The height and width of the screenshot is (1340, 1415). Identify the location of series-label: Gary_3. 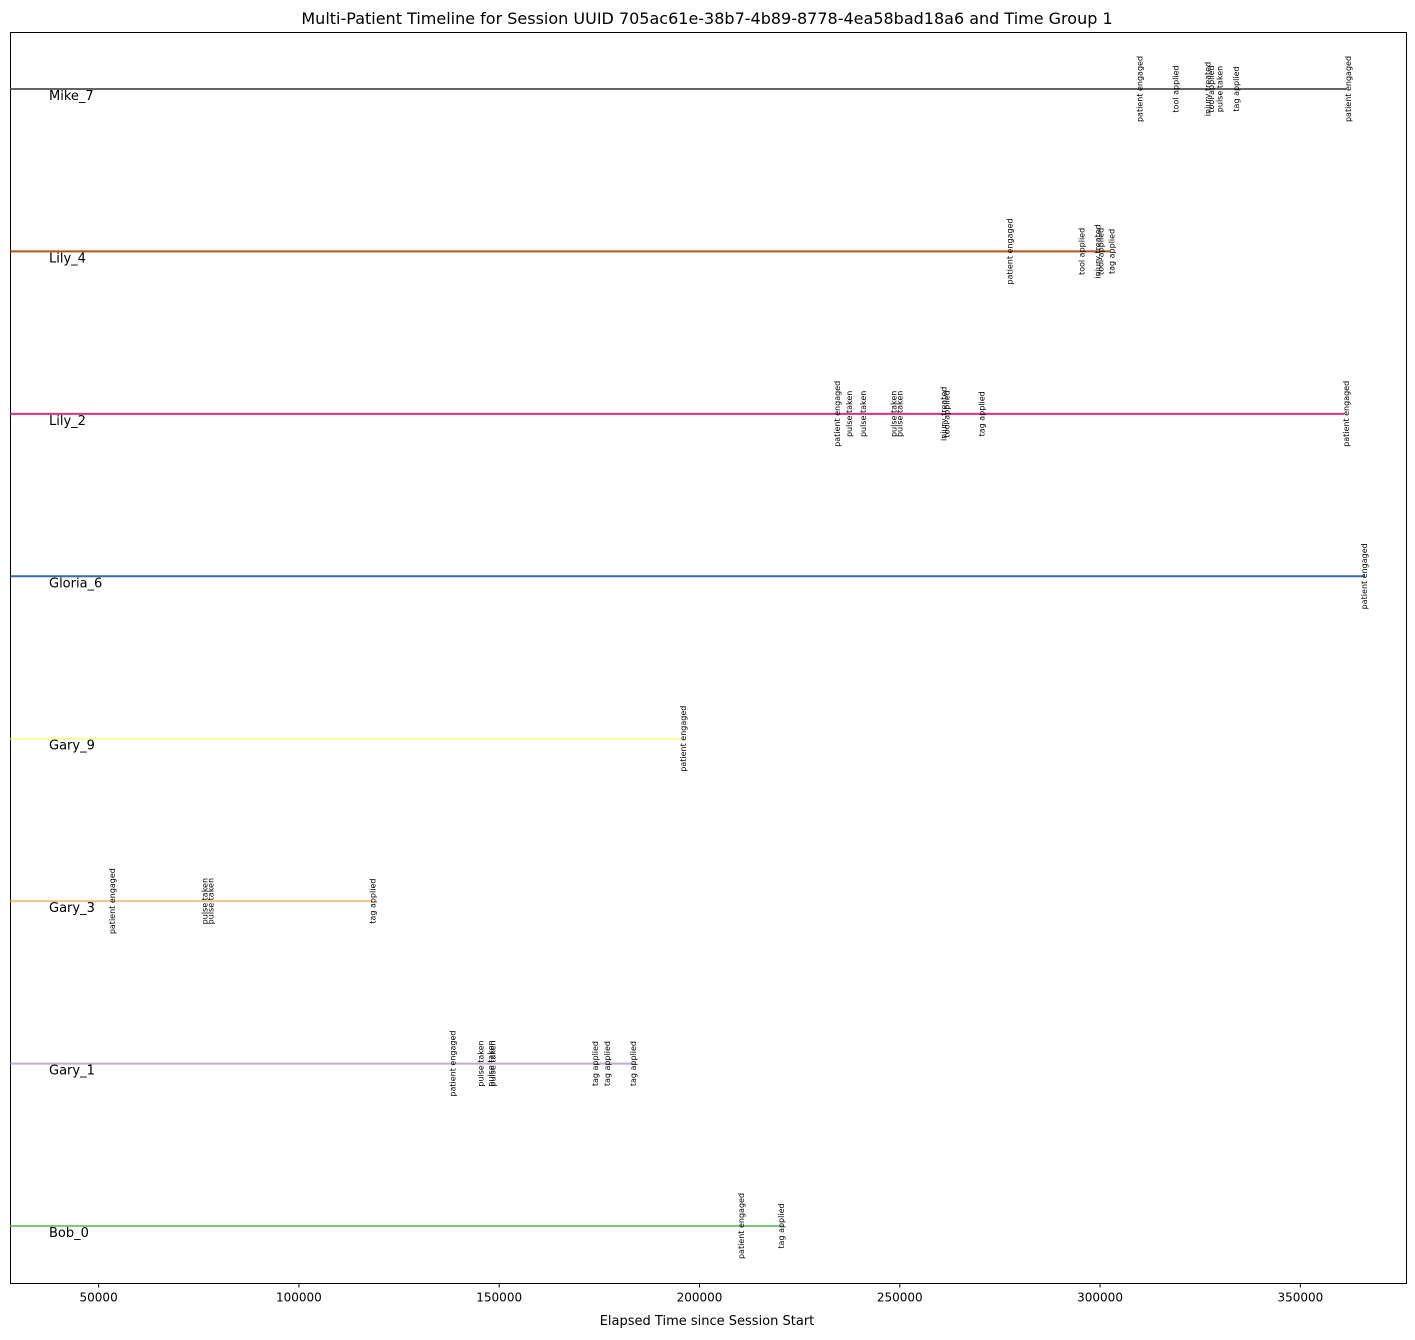
(72, 908).